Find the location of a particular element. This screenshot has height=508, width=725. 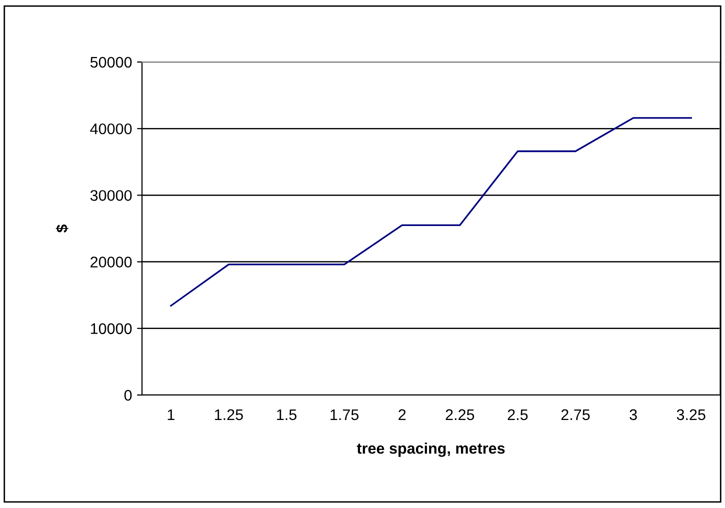

x-tick-label: 3 is located at coordinates (633, 414).